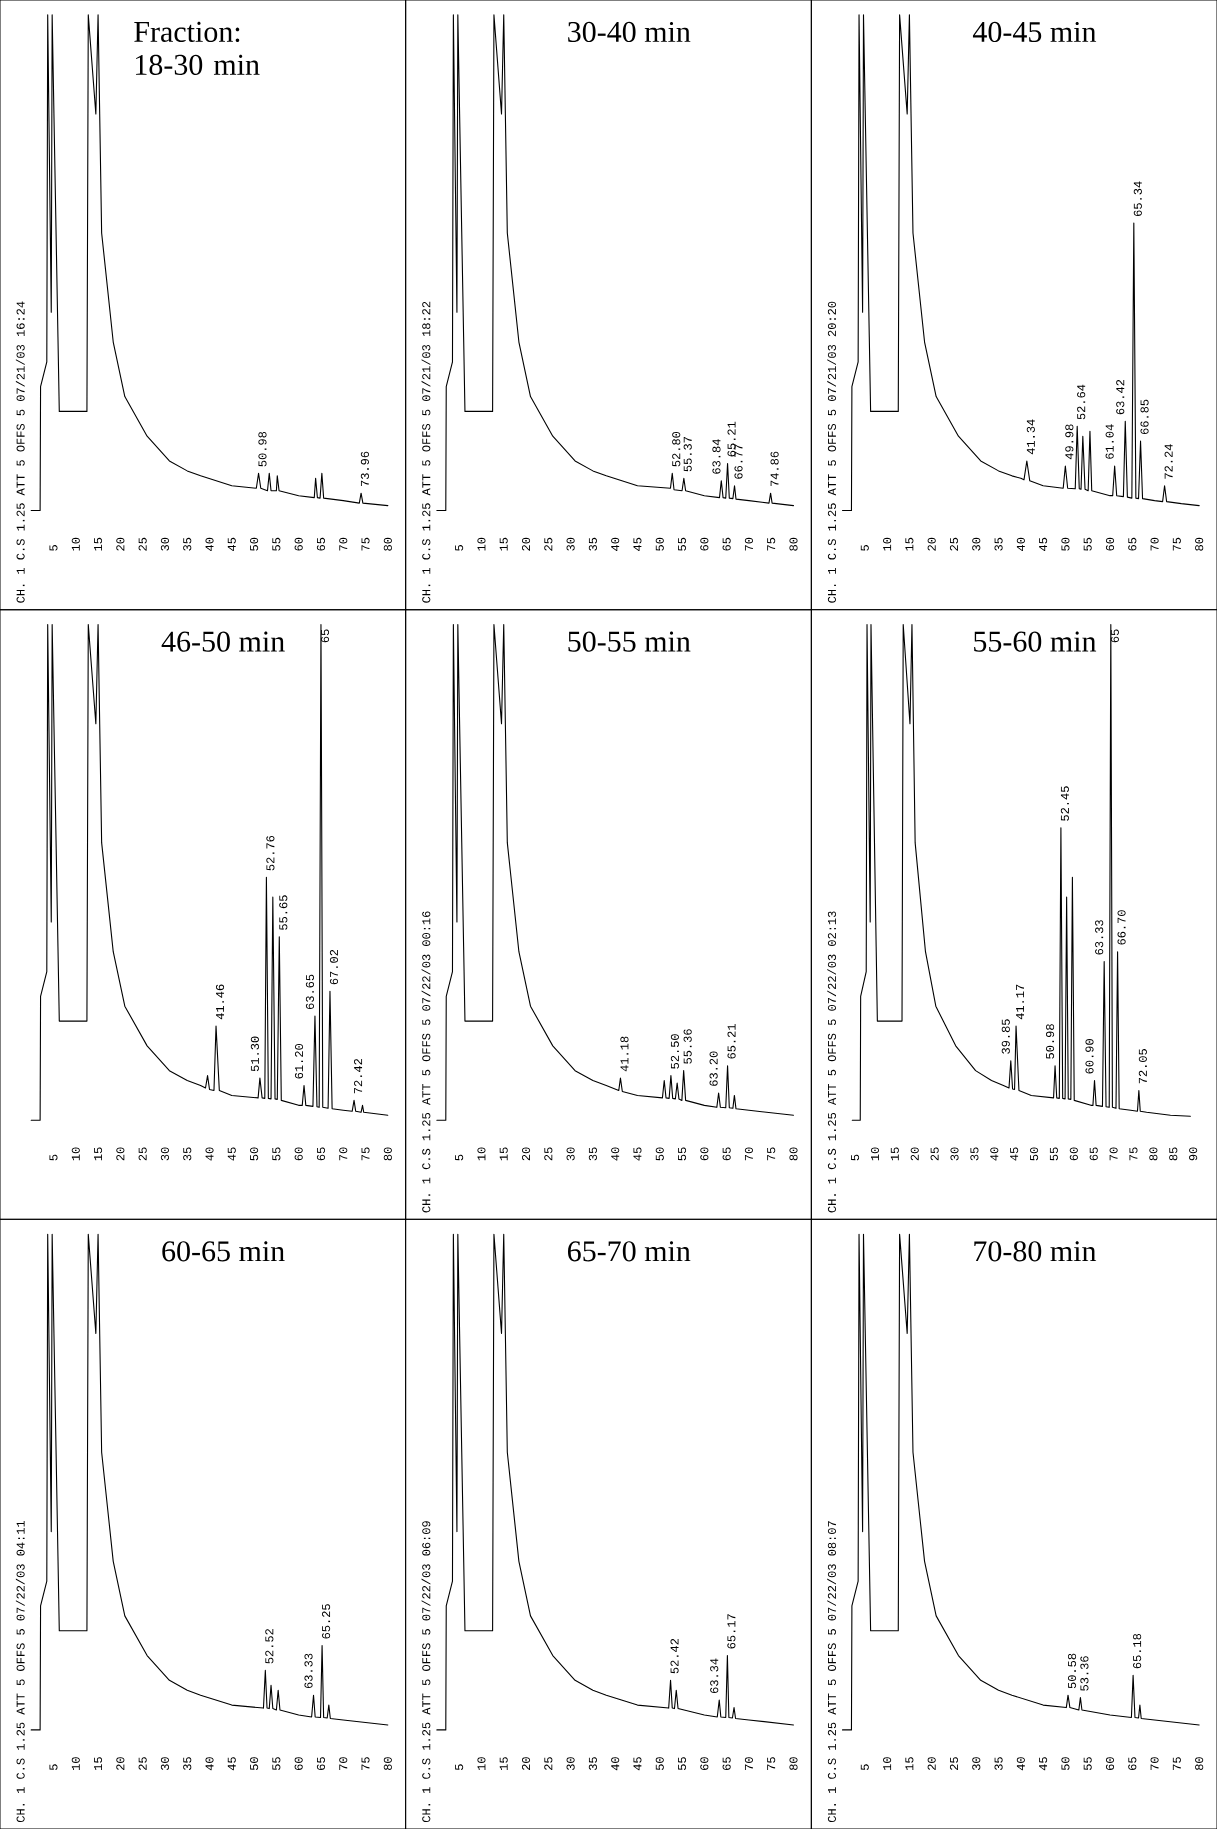 Image resolution: width=1217 pixels, height=1829 pixels. Describe the element at coordinates (1173, 1154) in the screenshot. I see `x-tick-label: 85` at that location.